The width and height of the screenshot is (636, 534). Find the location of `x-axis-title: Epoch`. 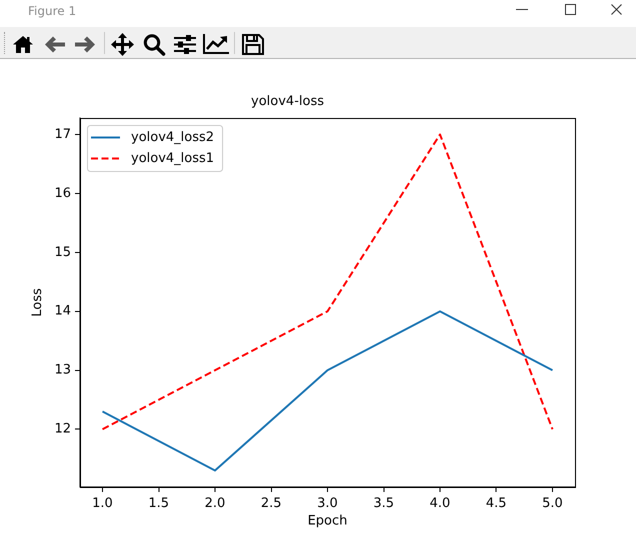

x-axis-title: Epoch is located at coordinates (328, 521).